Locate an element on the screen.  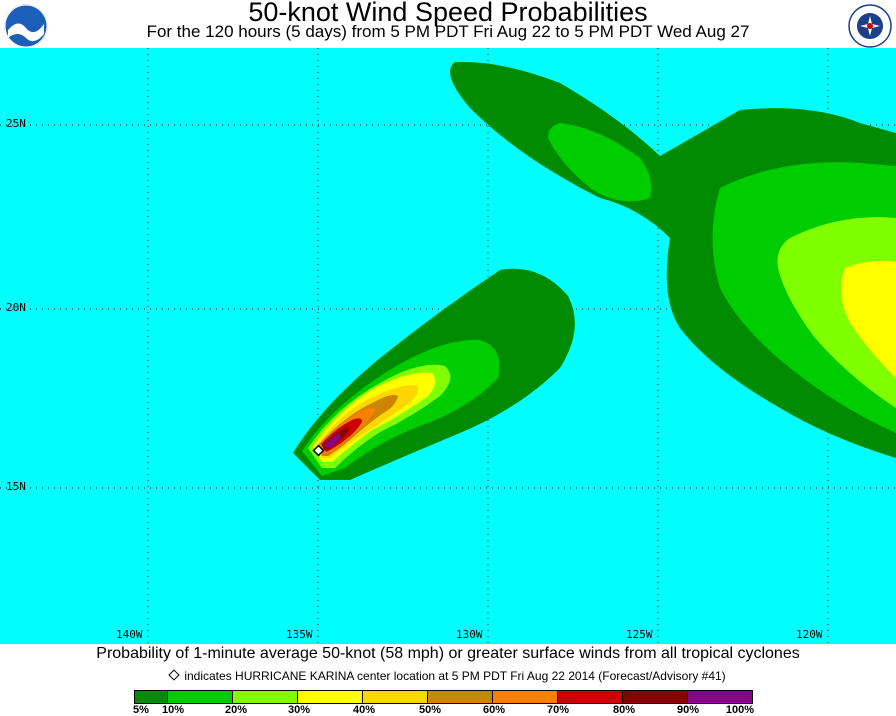
lat-label-25n: 25N is located at coordinates (16, 123).